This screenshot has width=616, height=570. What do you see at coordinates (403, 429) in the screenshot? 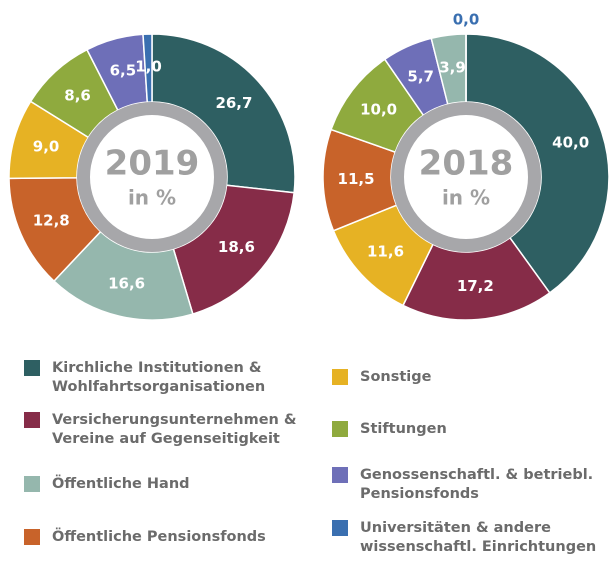
I see `legend-label: Stiftungen` at bounding box center [403, 429].